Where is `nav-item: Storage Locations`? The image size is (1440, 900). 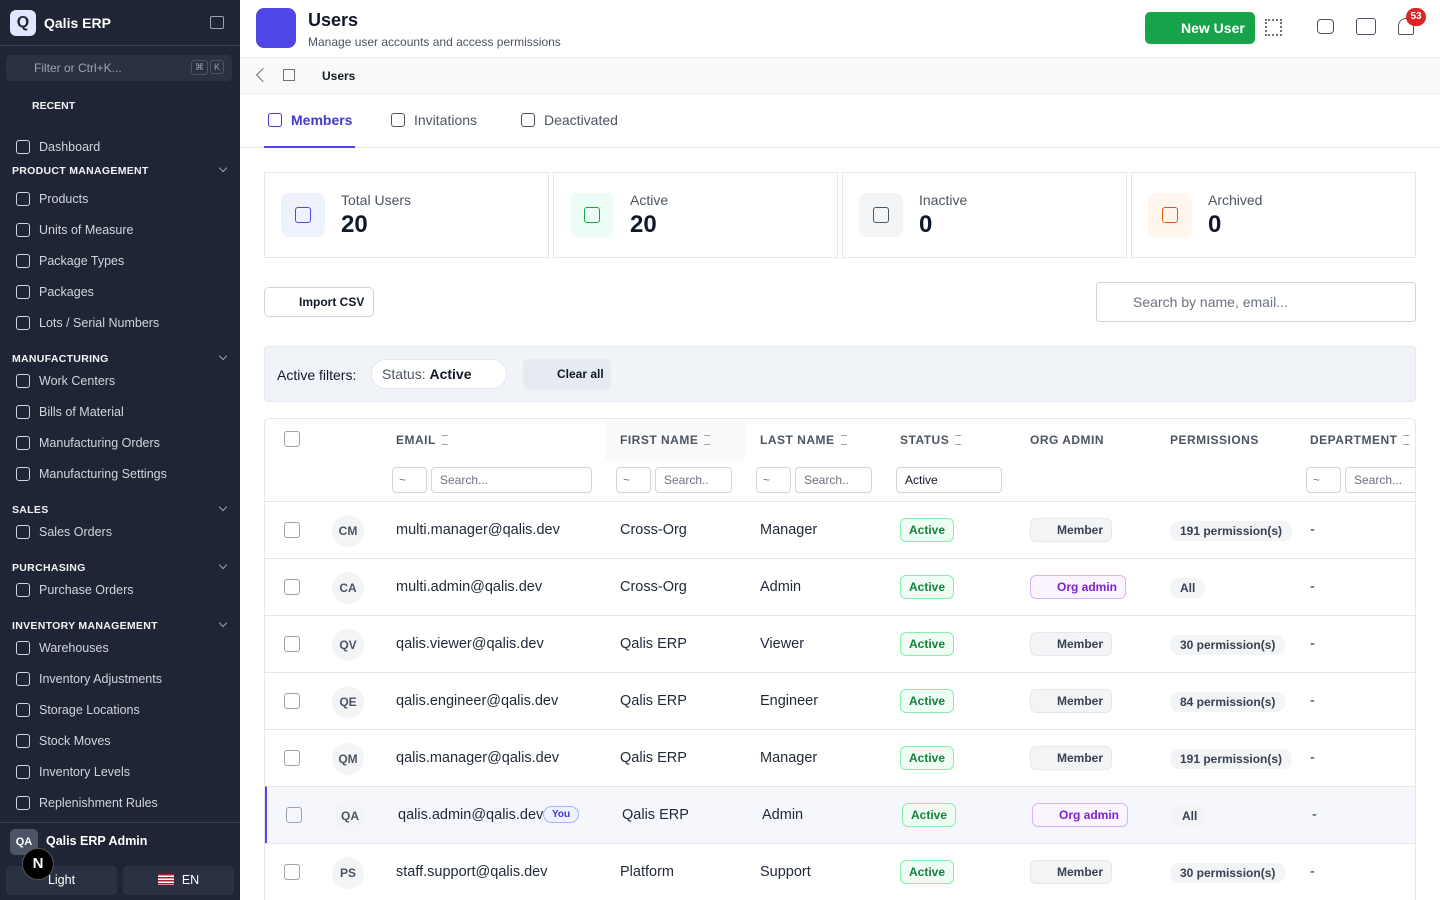
nav-item: Storage Locations is located at coordinates (78, 710).